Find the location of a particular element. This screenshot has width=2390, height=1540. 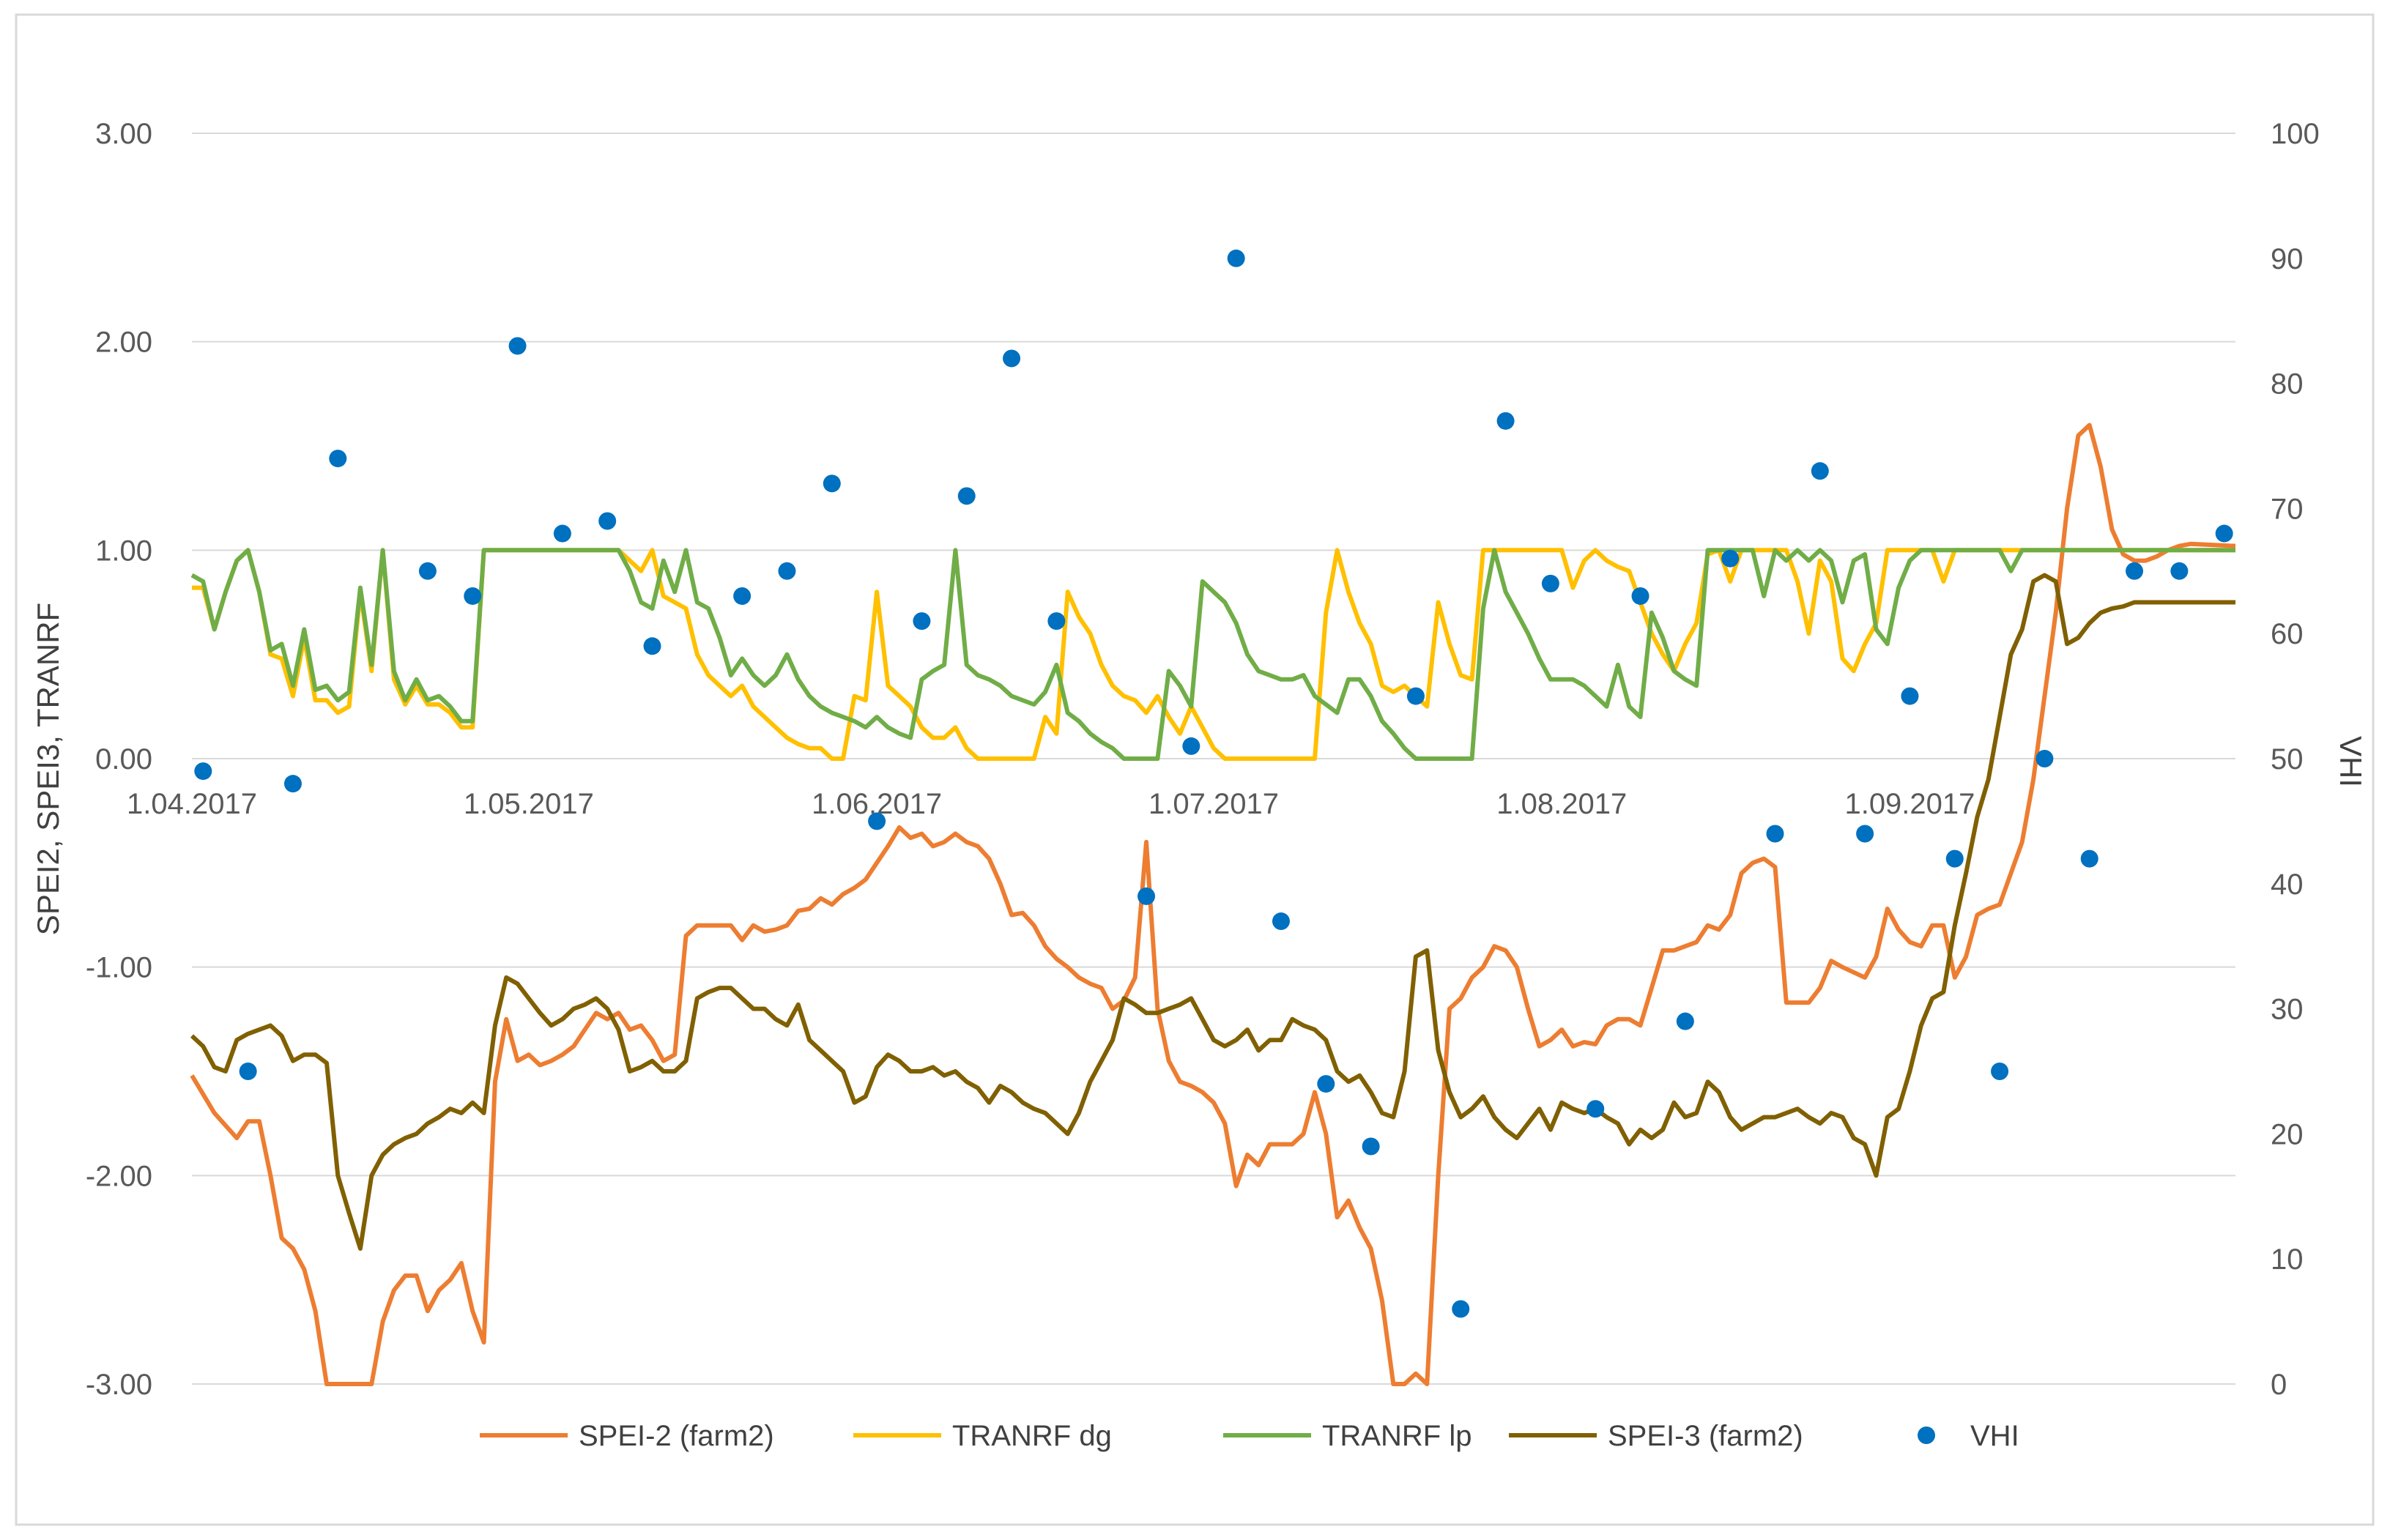

left-axis-title: SPEI2, SPEI3, TRANRF is located at coordinates (48, 769).